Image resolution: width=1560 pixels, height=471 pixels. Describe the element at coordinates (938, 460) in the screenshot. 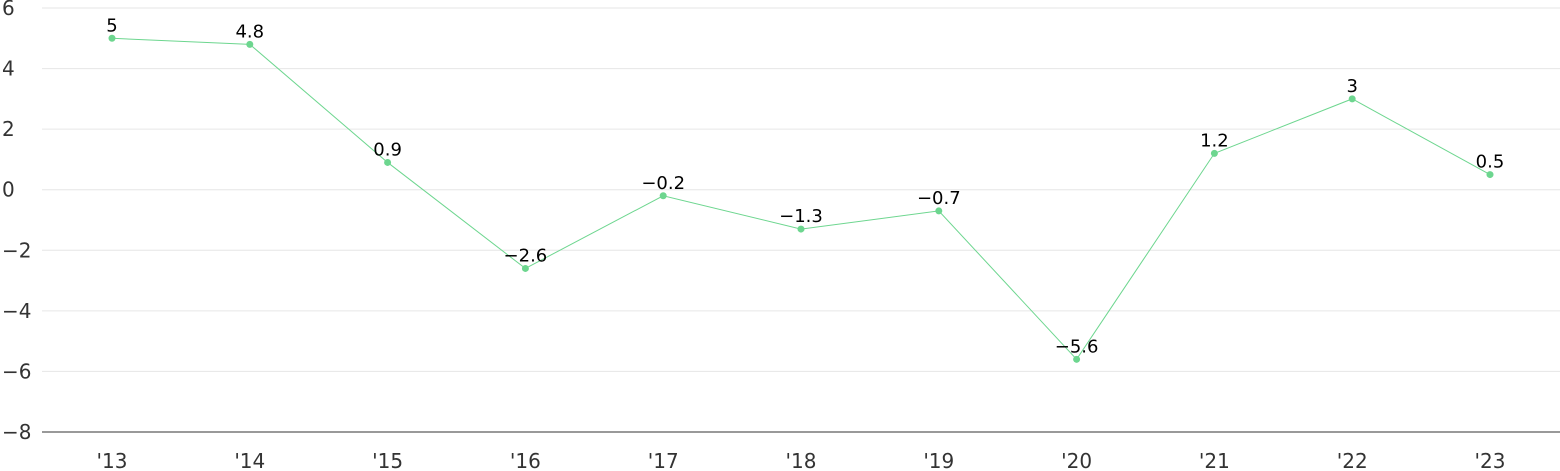

I see `x-tick-label: '19` at that location.